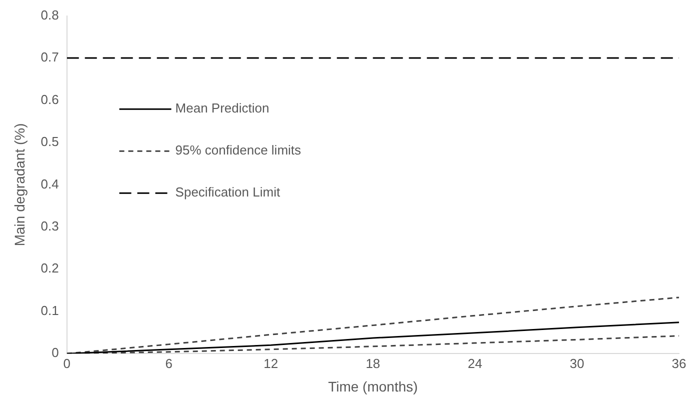  Describe the element at coordinates (49, 310) in the screenshot. I see `y-tick-label: 0.1` at that location.